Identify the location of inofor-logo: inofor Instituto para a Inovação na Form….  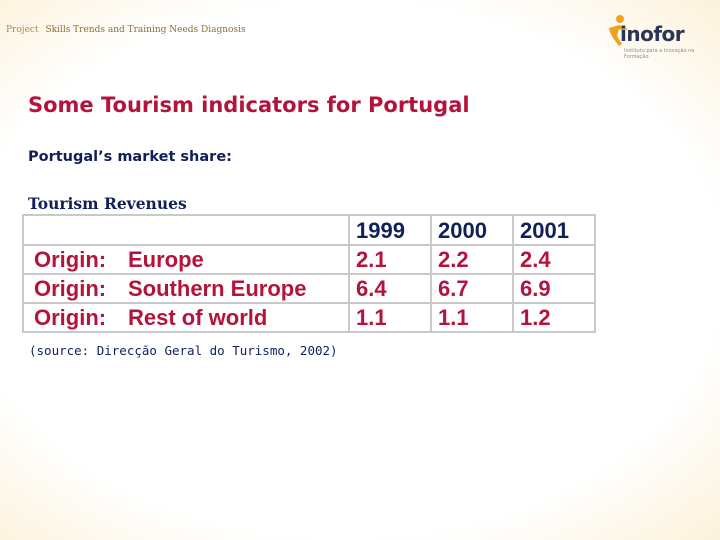
(656, 40).